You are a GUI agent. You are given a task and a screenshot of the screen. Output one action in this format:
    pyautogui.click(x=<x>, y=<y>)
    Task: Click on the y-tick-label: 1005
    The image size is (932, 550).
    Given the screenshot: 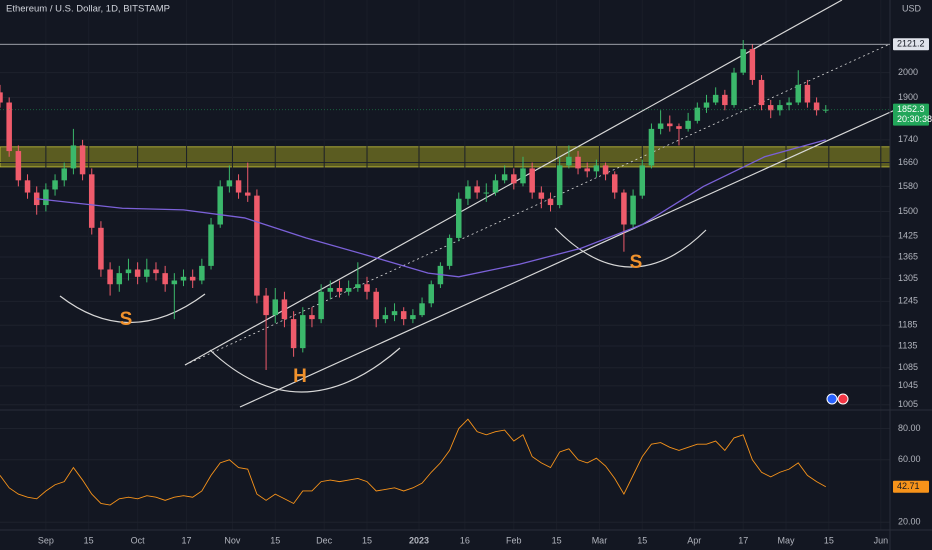 What is the action you would take?
    pyautogui.click(x=908, y=404)
    